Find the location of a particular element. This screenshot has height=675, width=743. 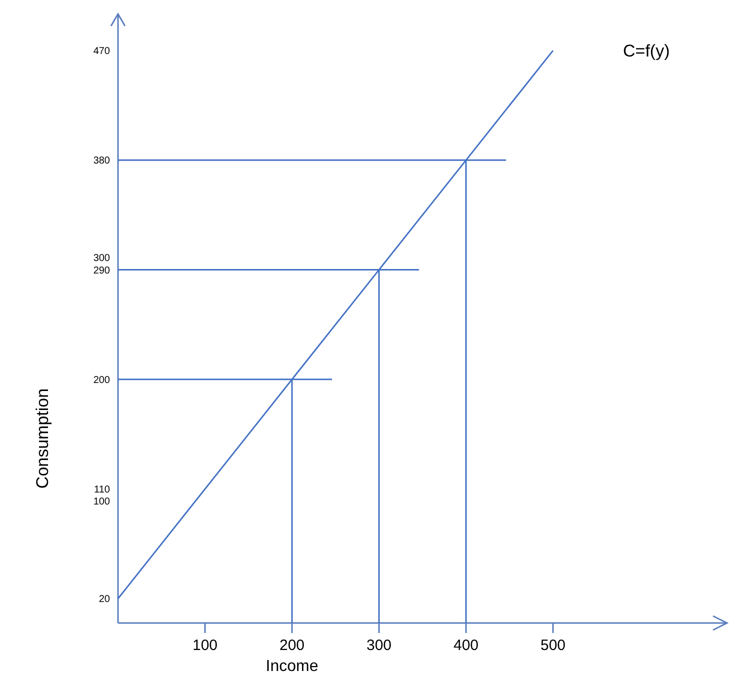

y-tick-label: 200 is located at coordinates (101, 380).